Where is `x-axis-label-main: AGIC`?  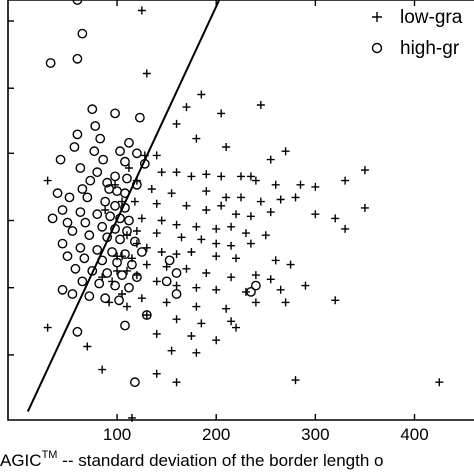 x-axis-label-main: AGIC is located at coordinates (21, 460).